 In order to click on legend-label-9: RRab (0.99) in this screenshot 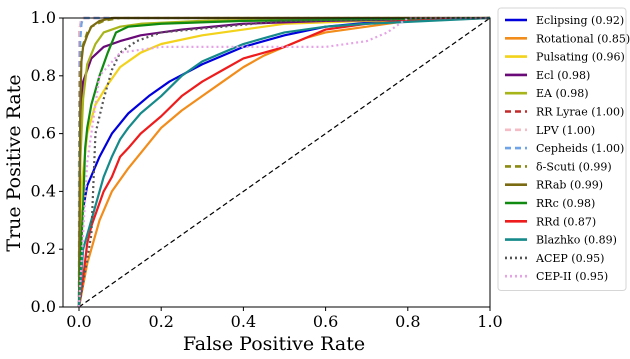, I will do `click(569, 185)`.